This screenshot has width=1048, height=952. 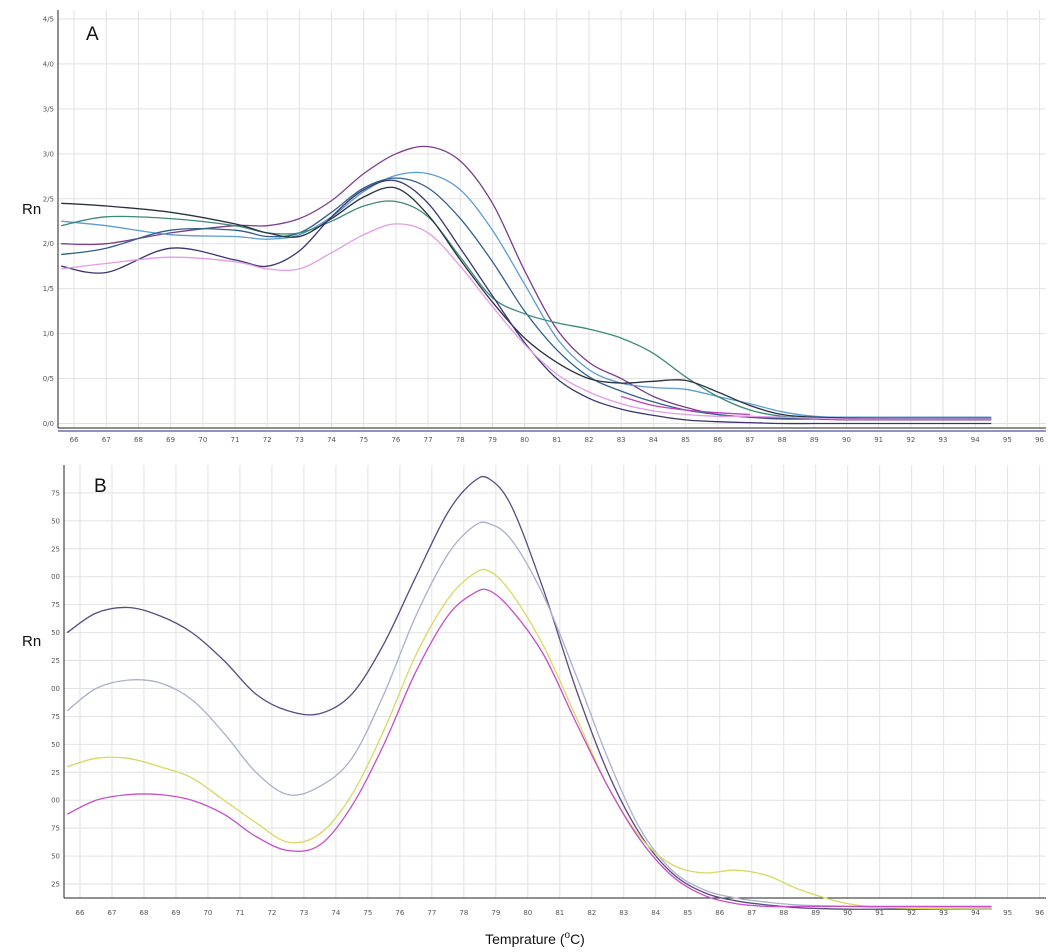 What do you see at coordinates (80, 913) in the screenshot?
I see `panel-b-xtick-label: 66` at bounding box center [80, 913].